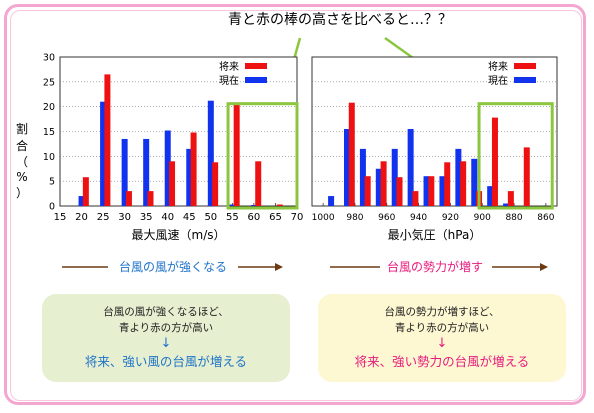  I want to click on x-tick-label: 1000, so click(323, 218).